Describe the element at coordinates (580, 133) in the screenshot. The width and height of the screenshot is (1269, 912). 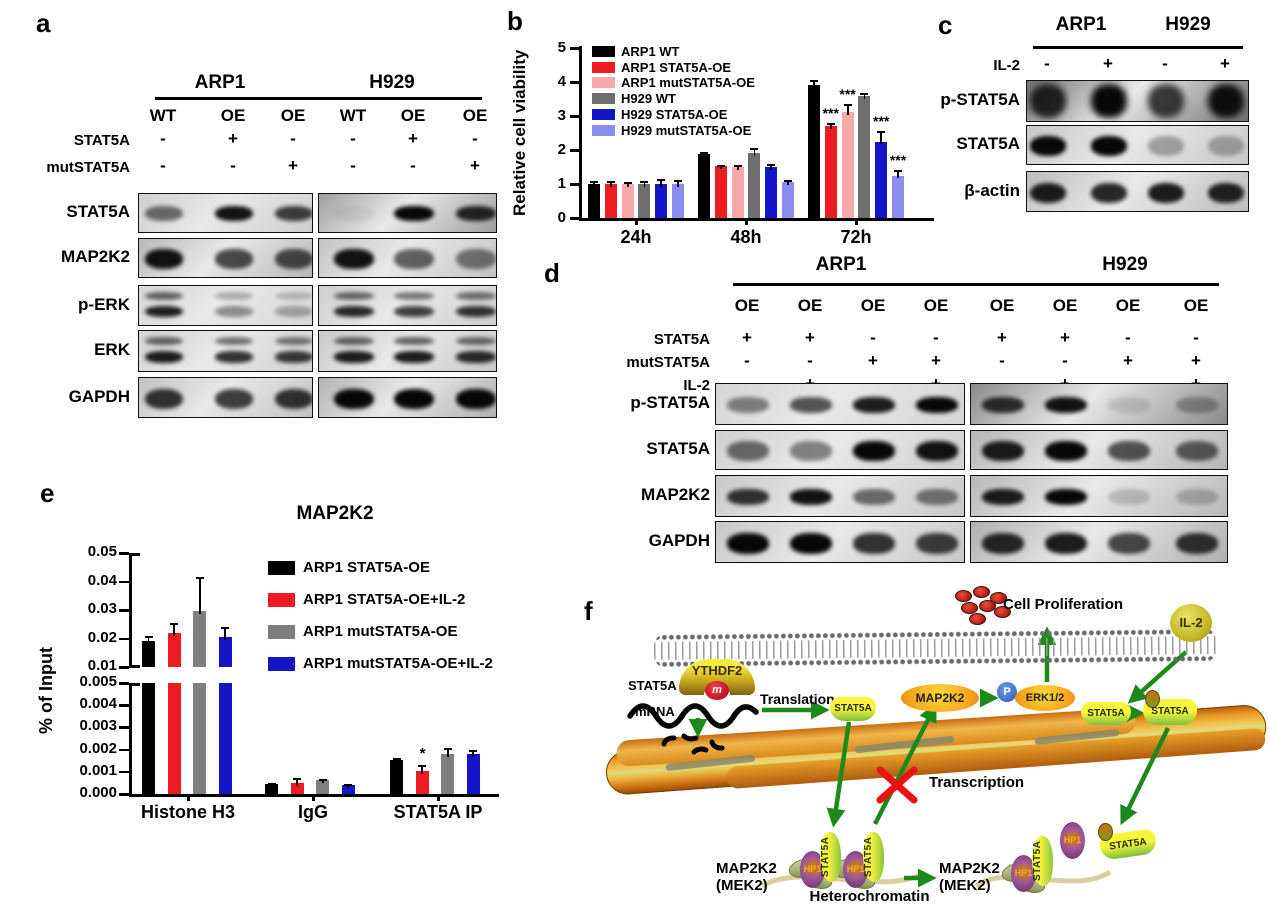
I see `y-axis-line` at that location.